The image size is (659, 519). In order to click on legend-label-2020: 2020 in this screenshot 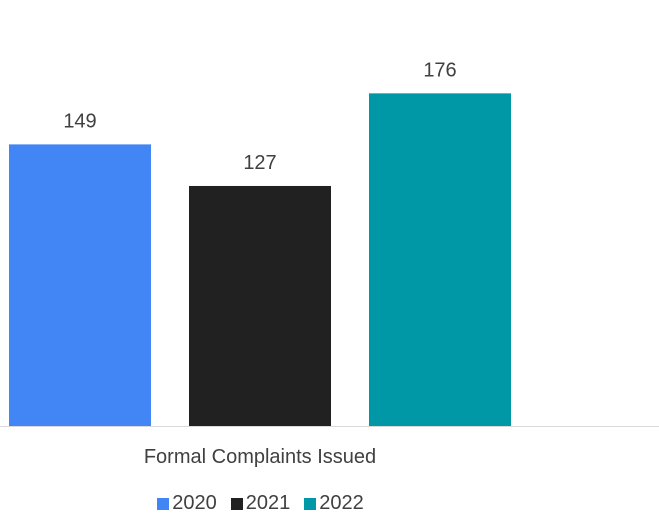, I will do `click(194, 503)`.